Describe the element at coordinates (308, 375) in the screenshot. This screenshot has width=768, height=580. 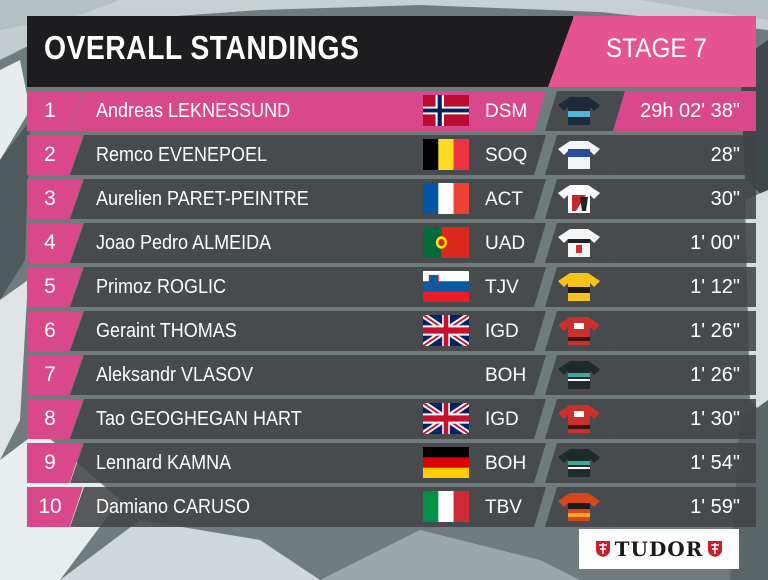
I see `rider-panel` at that location.